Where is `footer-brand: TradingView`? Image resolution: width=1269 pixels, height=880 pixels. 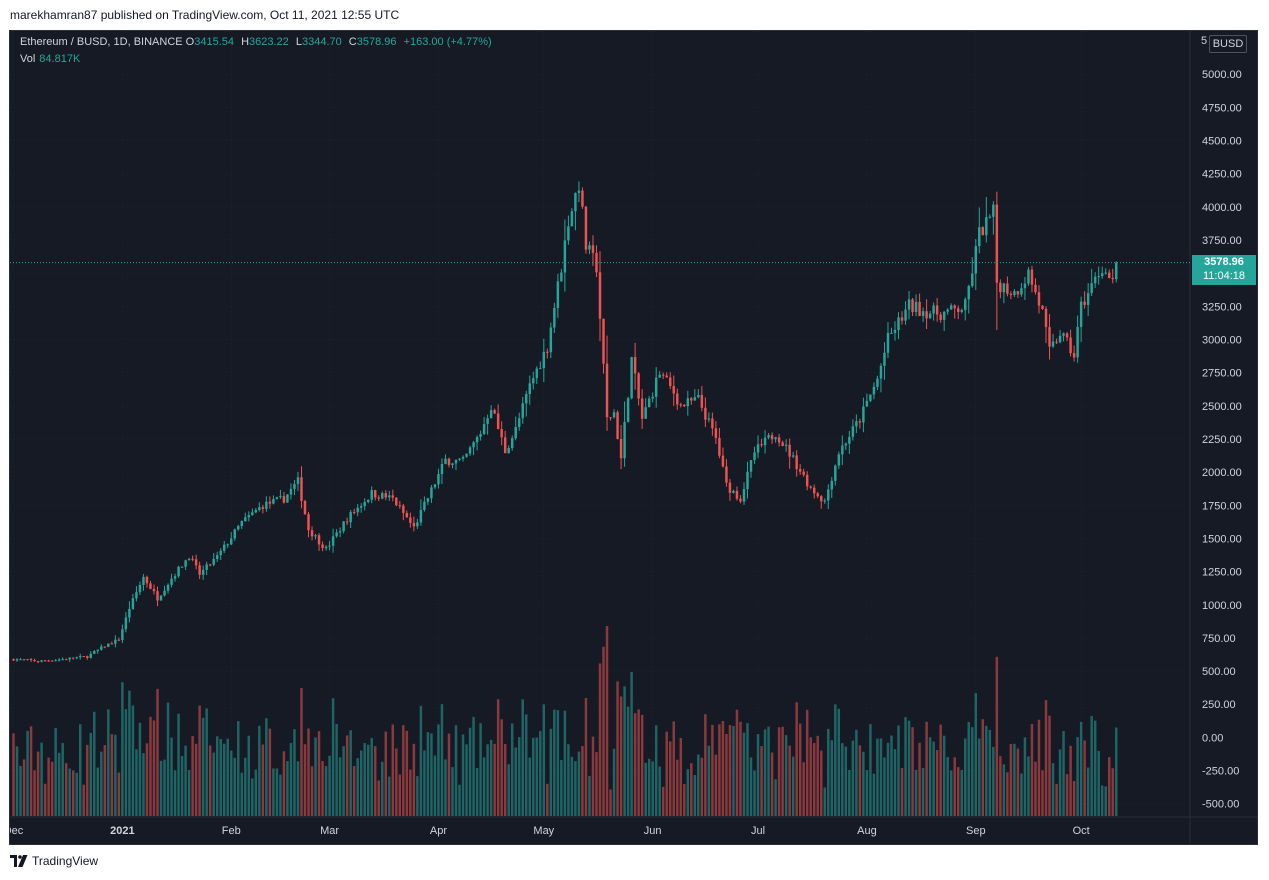
footer-brand: TradingView is located at coordinates (54, 861).